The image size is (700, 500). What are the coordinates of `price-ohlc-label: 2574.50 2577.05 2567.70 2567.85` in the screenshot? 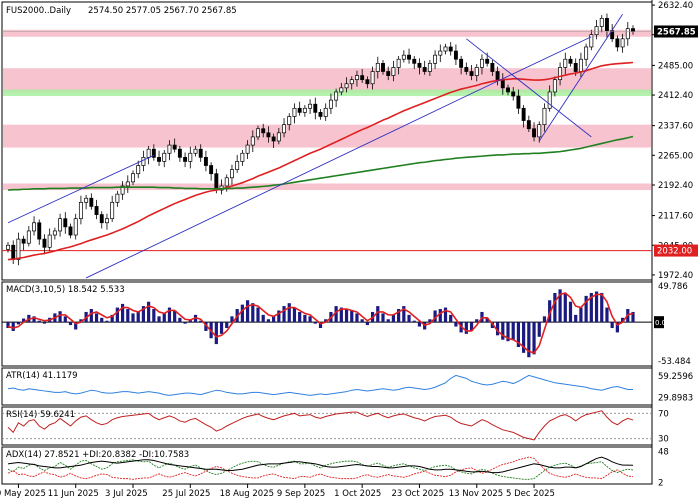 It's located at (162, 11).